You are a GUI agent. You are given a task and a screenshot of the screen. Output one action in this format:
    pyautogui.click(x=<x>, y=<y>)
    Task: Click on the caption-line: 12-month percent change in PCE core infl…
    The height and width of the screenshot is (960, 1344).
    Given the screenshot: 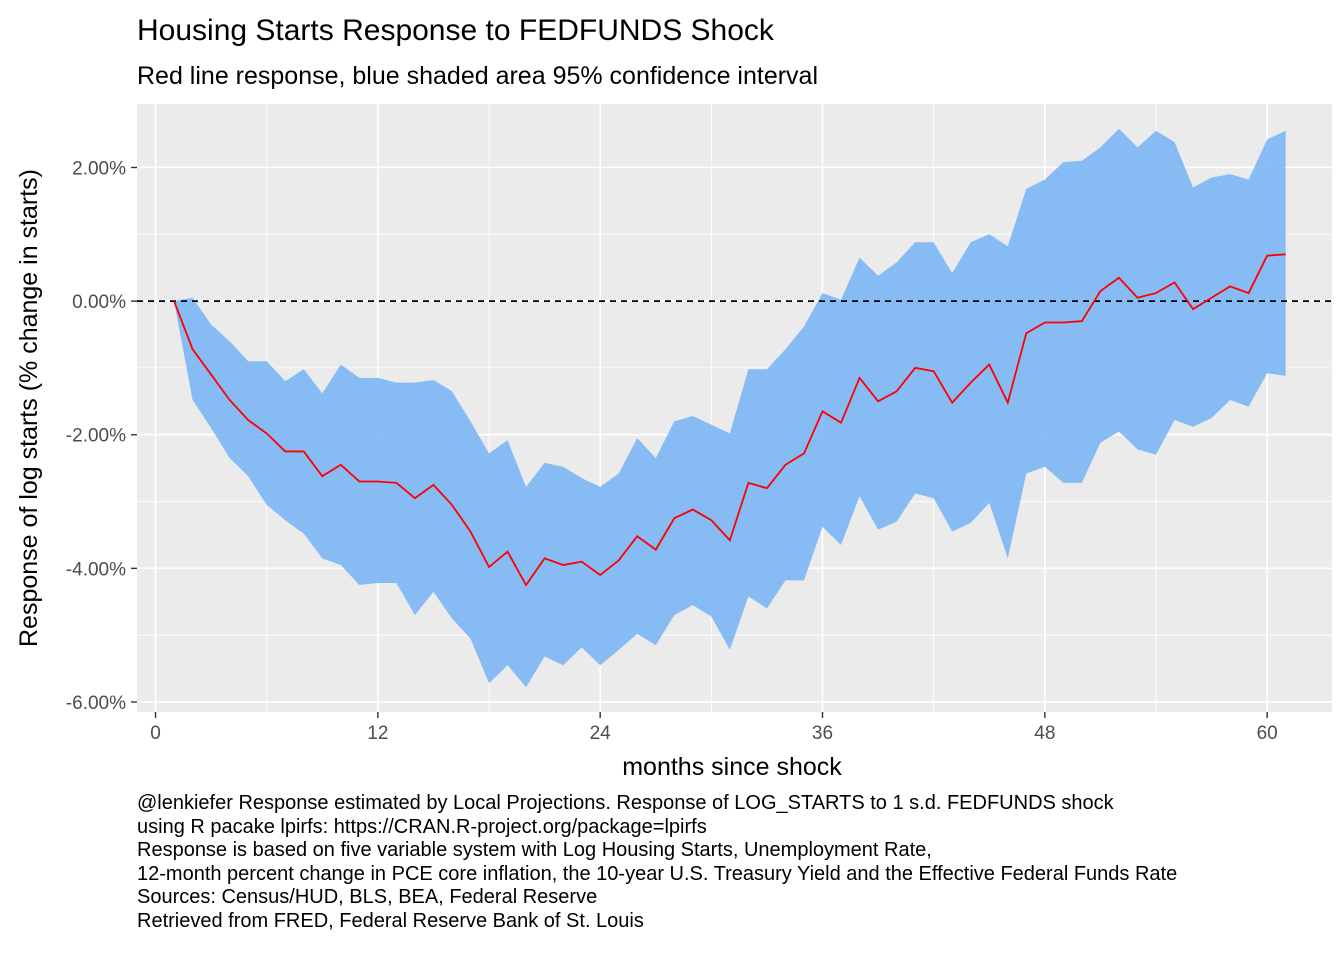 What is the action you would take?
    pyautogui.click(x=657, y=873)
    